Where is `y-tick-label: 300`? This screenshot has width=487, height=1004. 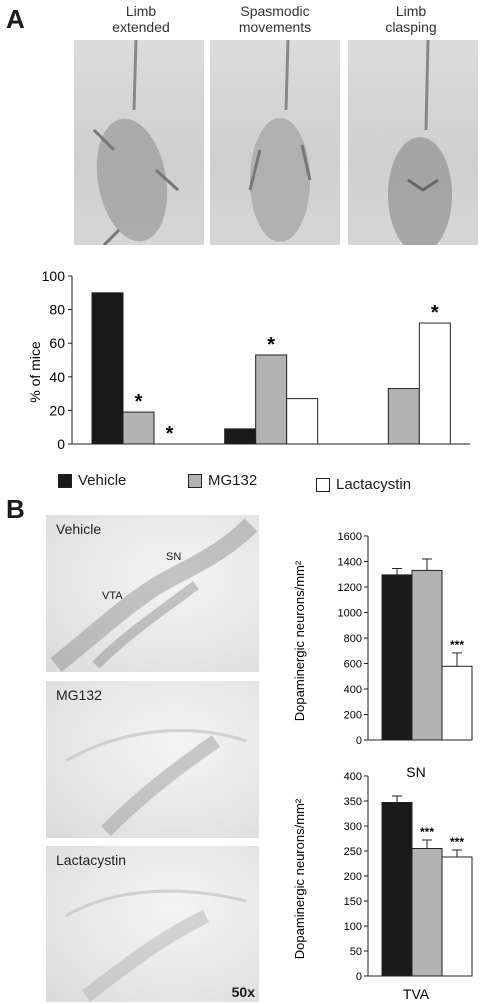
y-tick-label: 300 is located at coordinates (353, 827).